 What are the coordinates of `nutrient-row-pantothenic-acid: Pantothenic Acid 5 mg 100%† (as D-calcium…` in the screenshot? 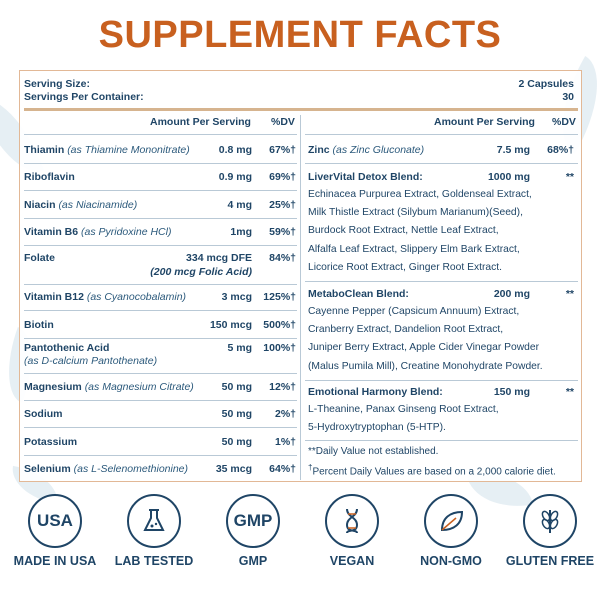 It's located at (160, 354).